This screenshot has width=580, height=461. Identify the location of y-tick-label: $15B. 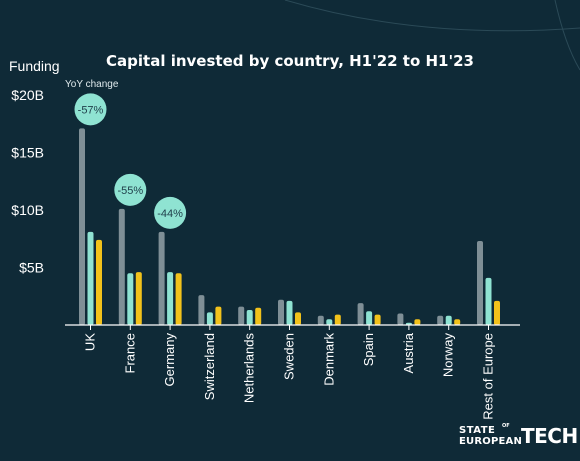
(27, 153).